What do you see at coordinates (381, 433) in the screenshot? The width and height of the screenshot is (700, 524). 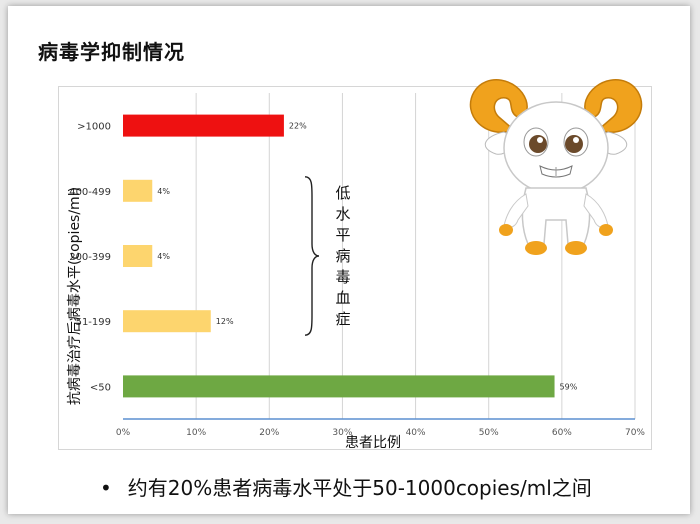 I see `x-tick-labels: 0% 10% 20% 30% 40% 50% 60% 70%` at bounding box center [381, 433].